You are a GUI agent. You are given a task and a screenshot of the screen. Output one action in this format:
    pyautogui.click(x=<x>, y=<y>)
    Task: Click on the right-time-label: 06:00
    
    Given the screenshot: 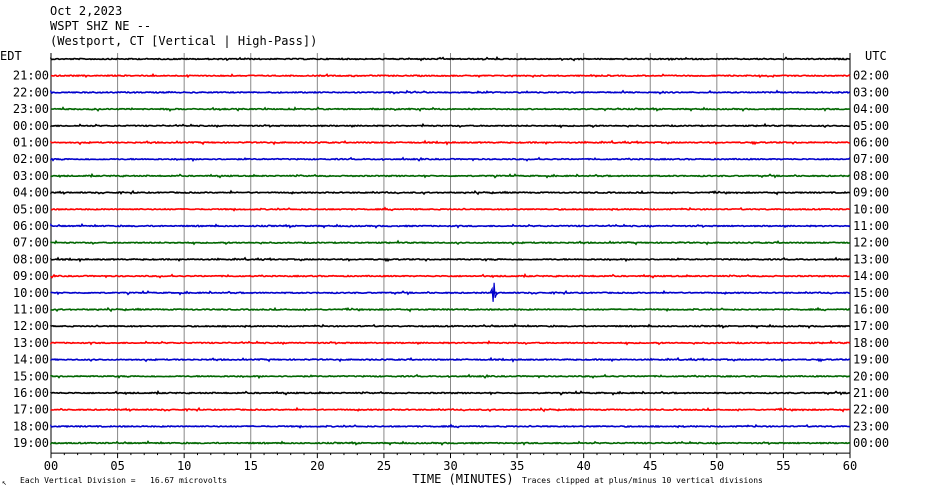 What is the action you would take?
    pyautogui.click(x=871, y=143)
    